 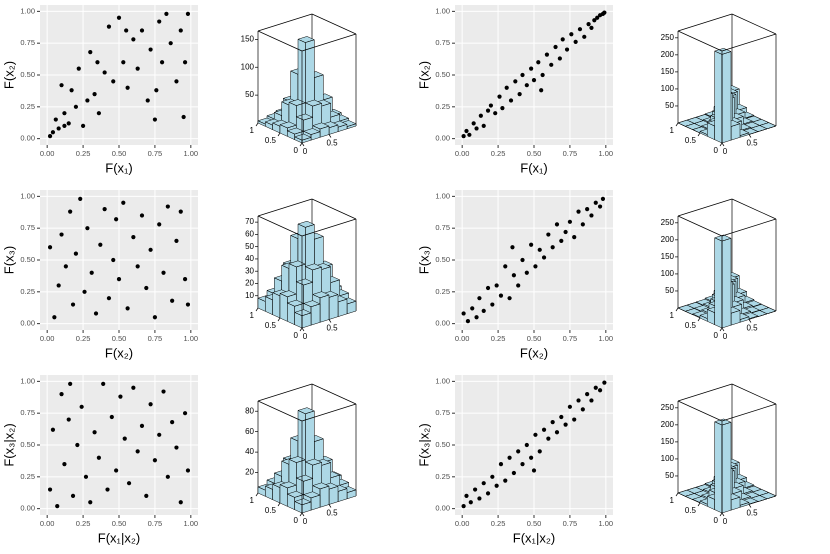 I want to click on z-tick-label: 100, so click(x=668, y=88).